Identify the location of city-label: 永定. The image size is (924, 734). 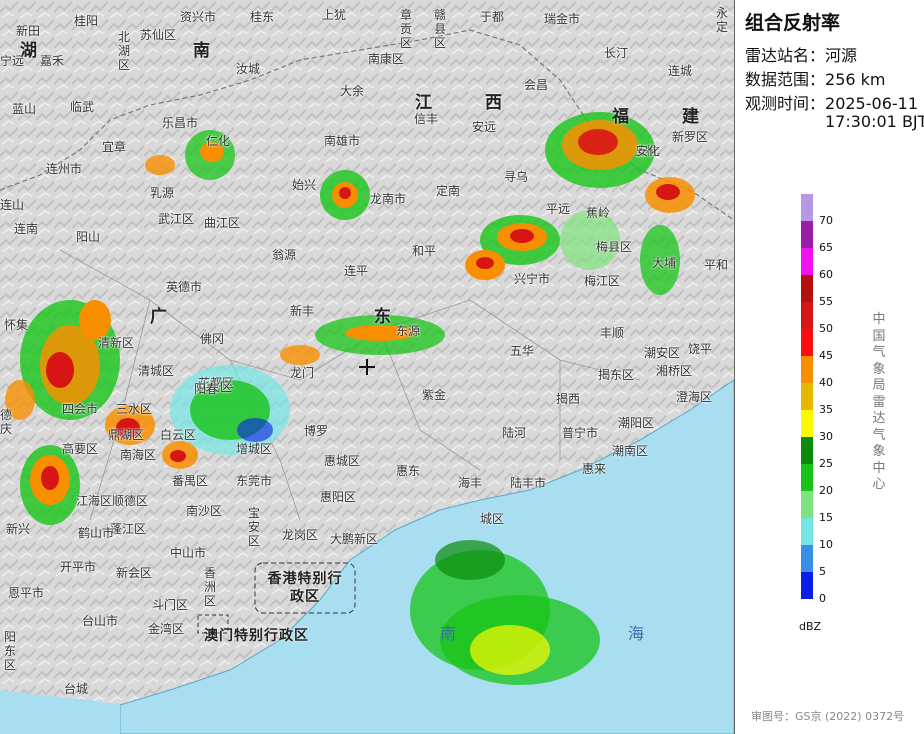
(722, 20).